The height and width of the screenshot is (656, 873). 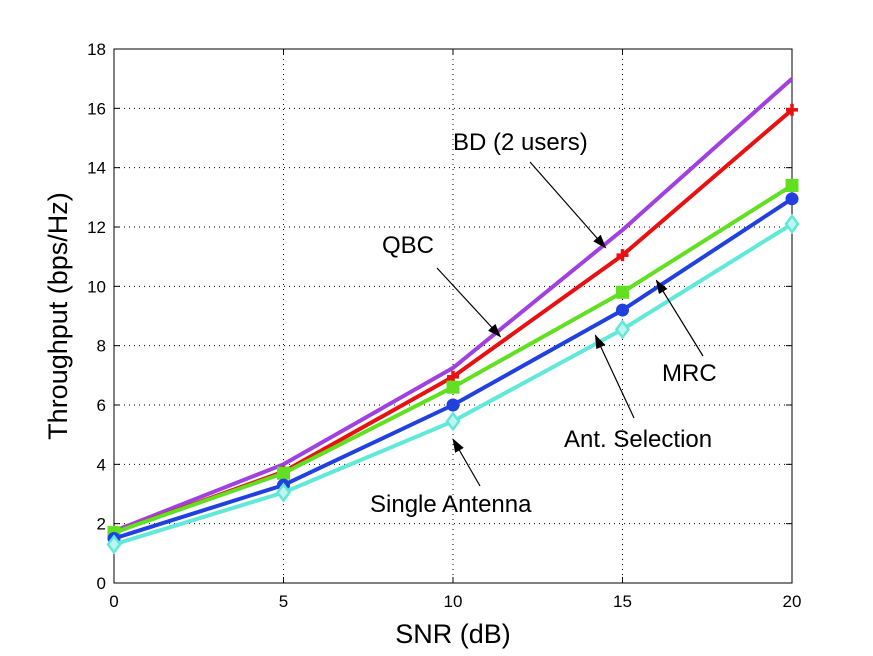 I want to click on annotation-label-ant-selection: Ant. Selection, so click(x=638, y=439).